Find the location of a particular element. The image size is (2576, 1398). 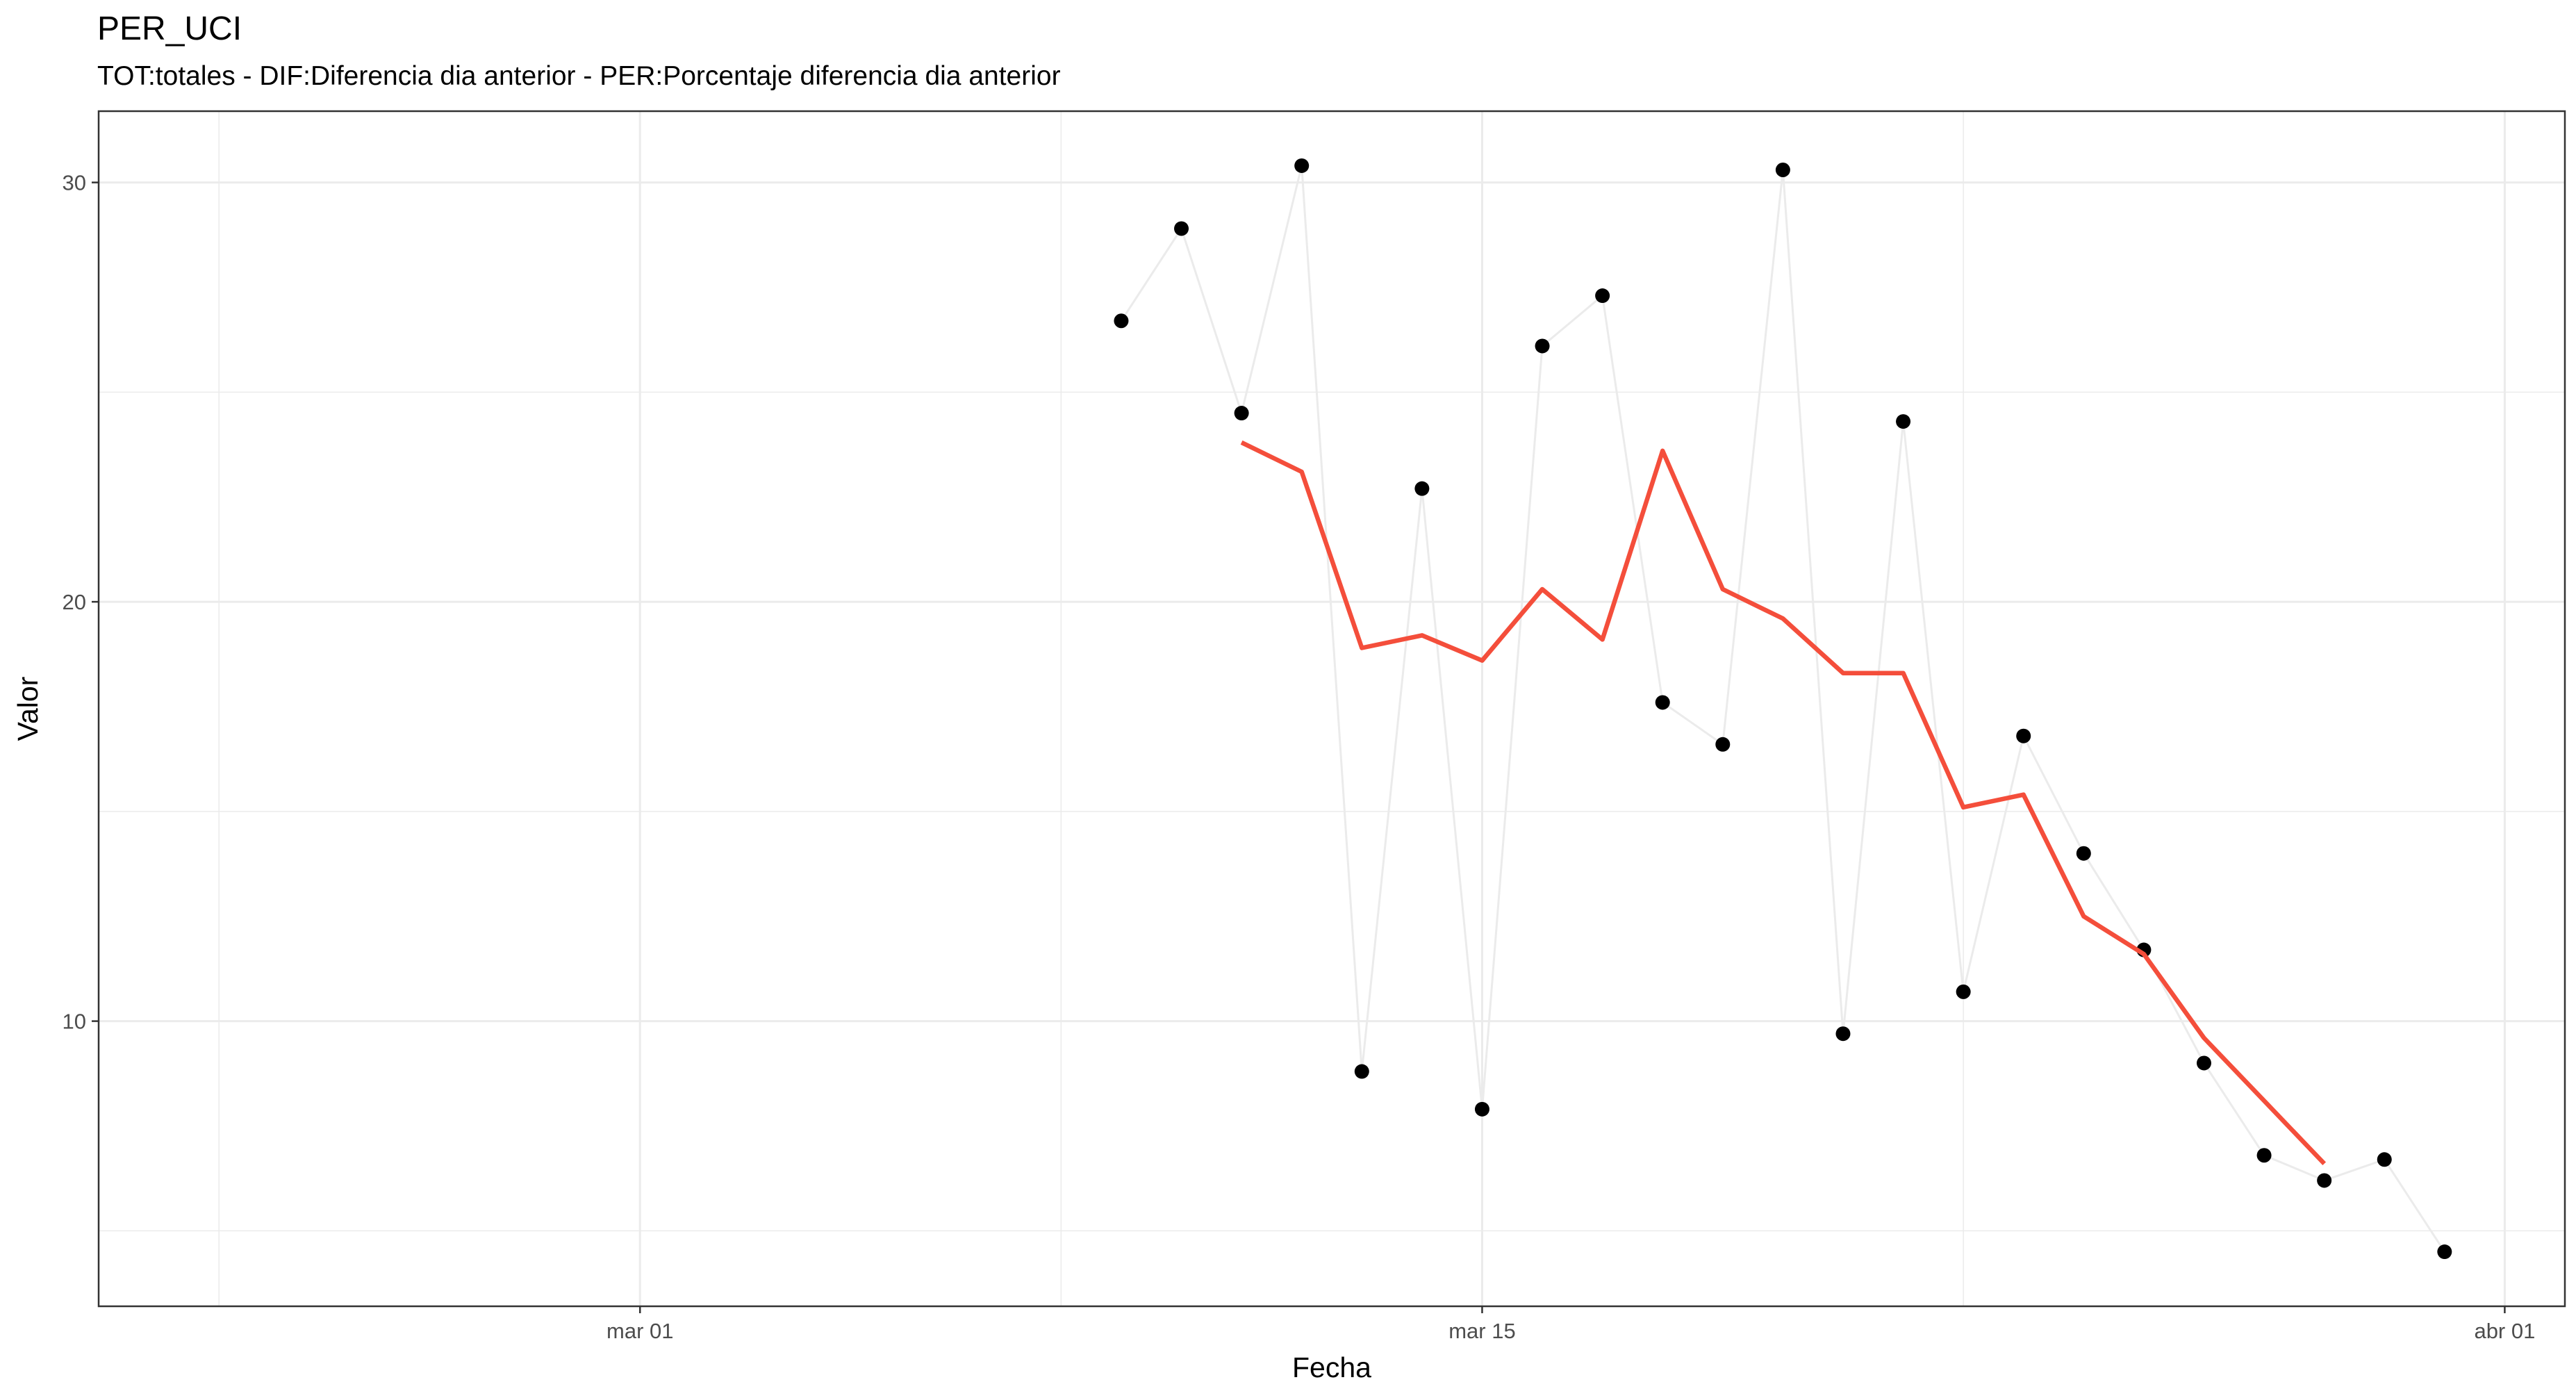

y-tick-label: 10 is located at coordinates (75, 1022).